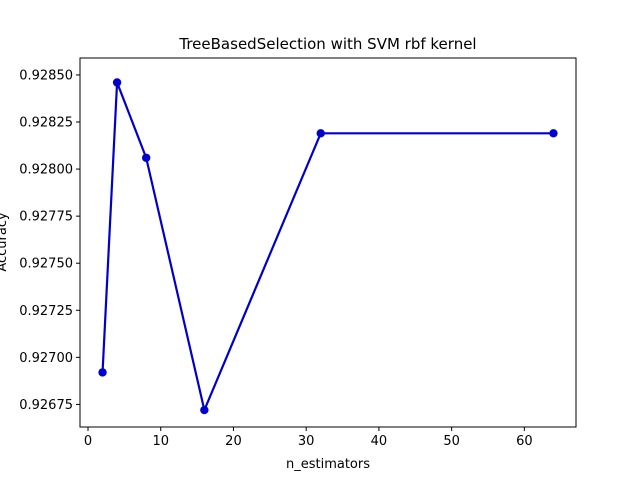  I want to click on x-tick-label: 10, so click(160, 441).